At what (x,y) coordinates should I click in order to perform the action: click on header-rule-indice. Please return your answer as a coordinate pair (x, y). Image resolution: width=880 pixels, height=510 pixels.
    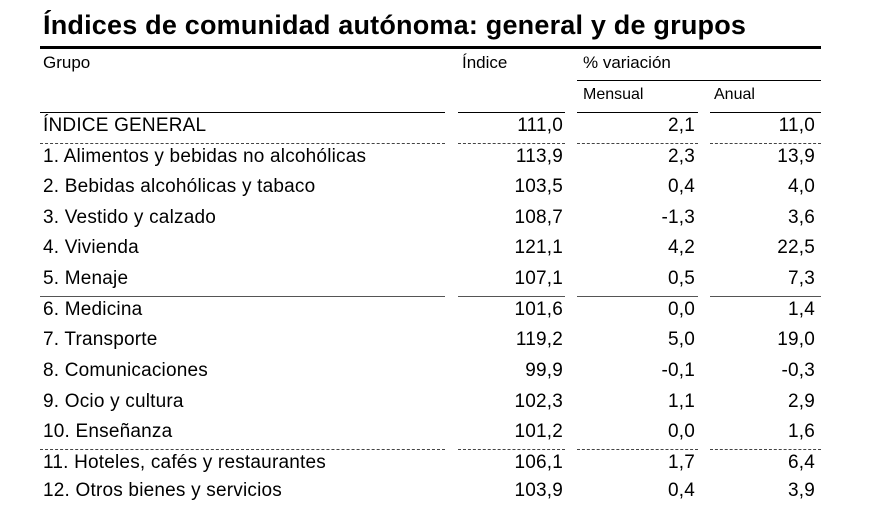
    Looking at the image, I should click on (511, 112).